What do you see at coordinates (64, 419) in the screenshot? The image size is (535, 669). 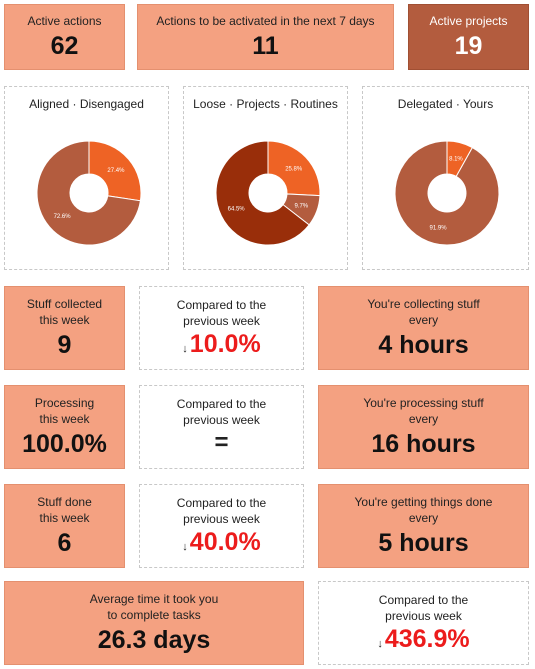 I see `processing-label2: this week` at bounding box center [64, 419].